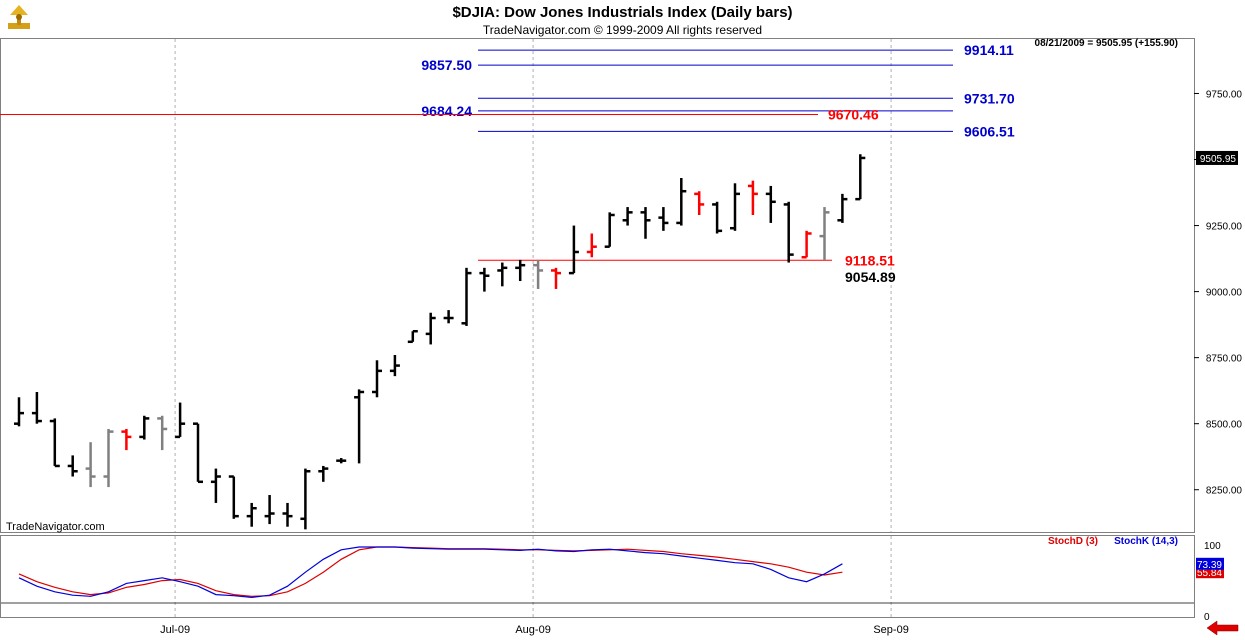 The height and width of the screenshot is (640, 1245). What do you see at coordinates (870, 277) in the screenshot?
I see `level-label: 9054.89` at bounding box center [870, 277].